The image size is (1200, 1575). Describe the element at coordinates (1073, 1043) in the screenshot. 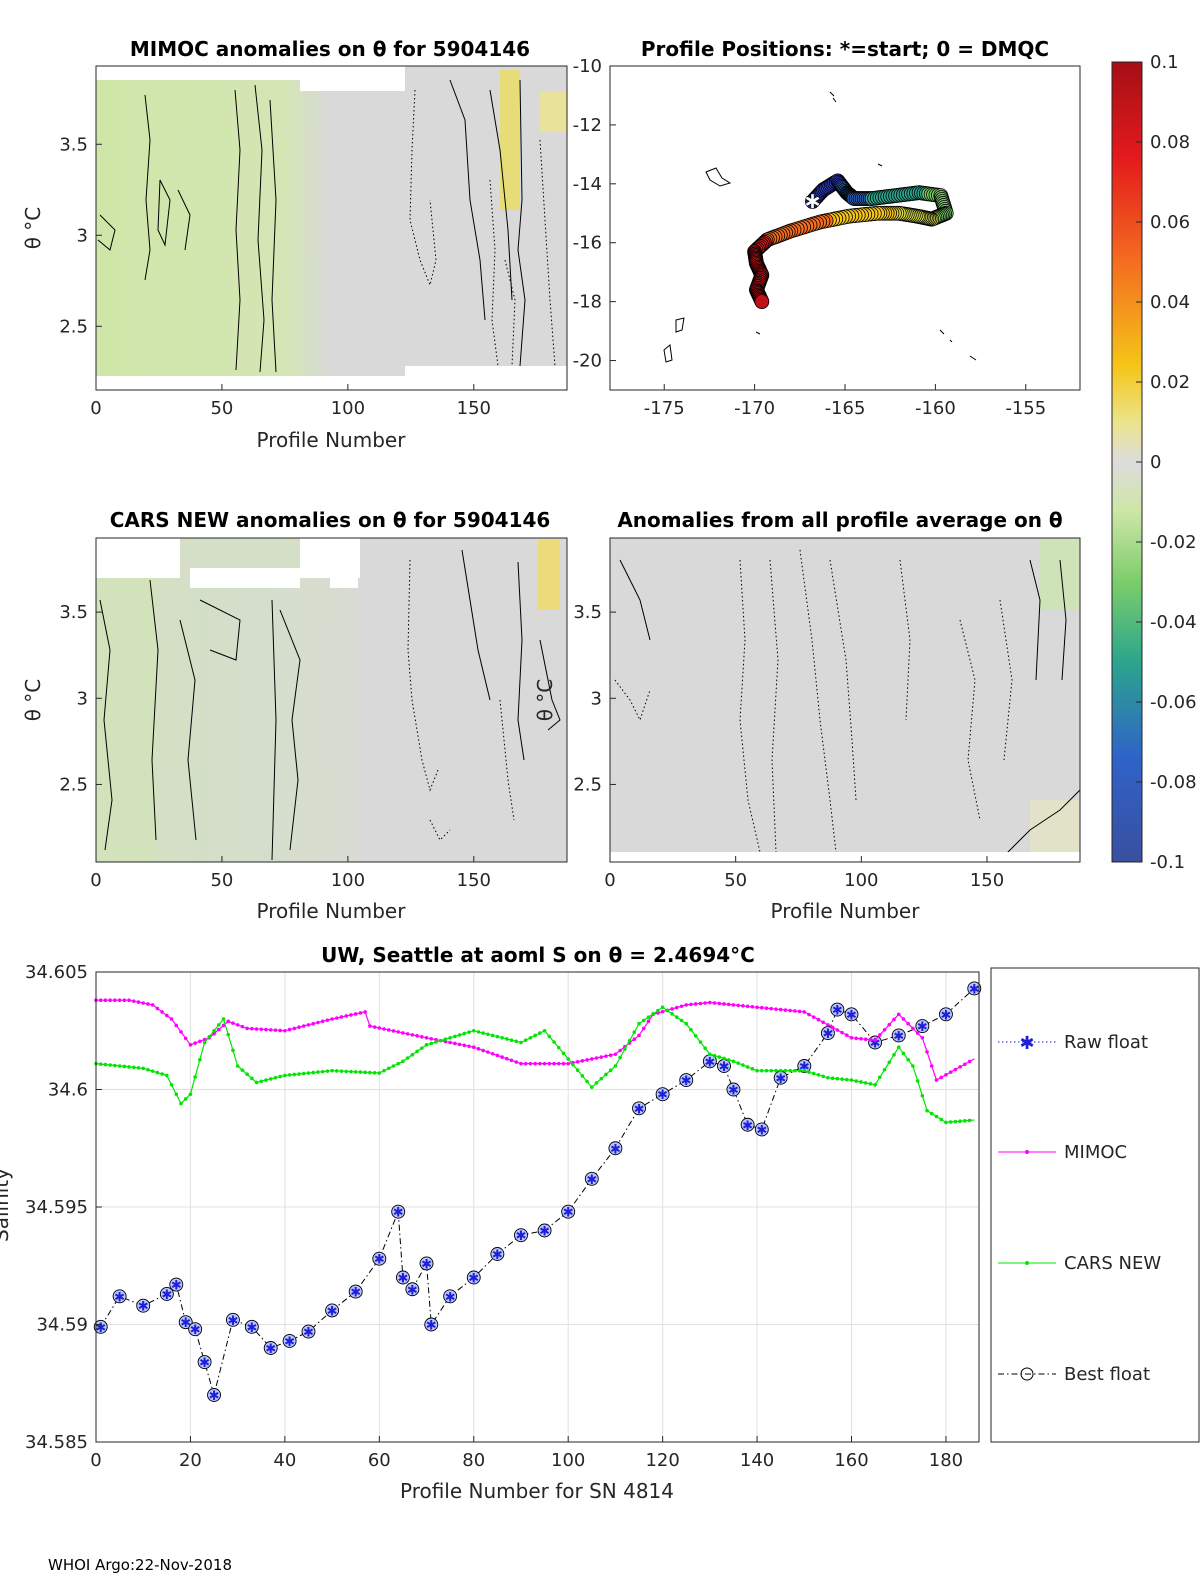

I see `legend-item-raw: ✱ Raw float` at that location.